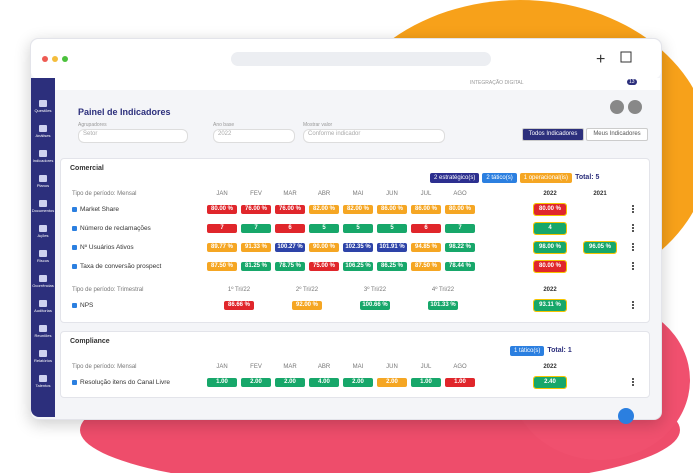  I want to click on value-cell: 90.00 %, so click(324, 247).